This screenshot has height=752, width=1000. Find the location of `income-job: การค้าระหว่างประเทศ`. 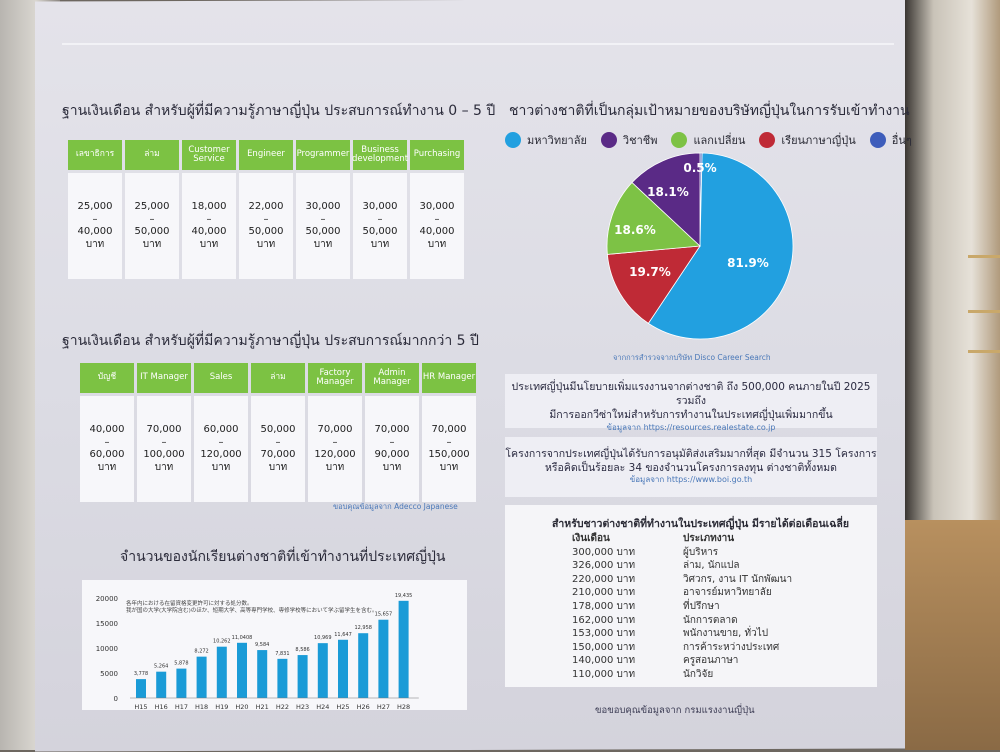

income-job: การค้าระหว่างประเทศ is located at coordinates (731, 647).